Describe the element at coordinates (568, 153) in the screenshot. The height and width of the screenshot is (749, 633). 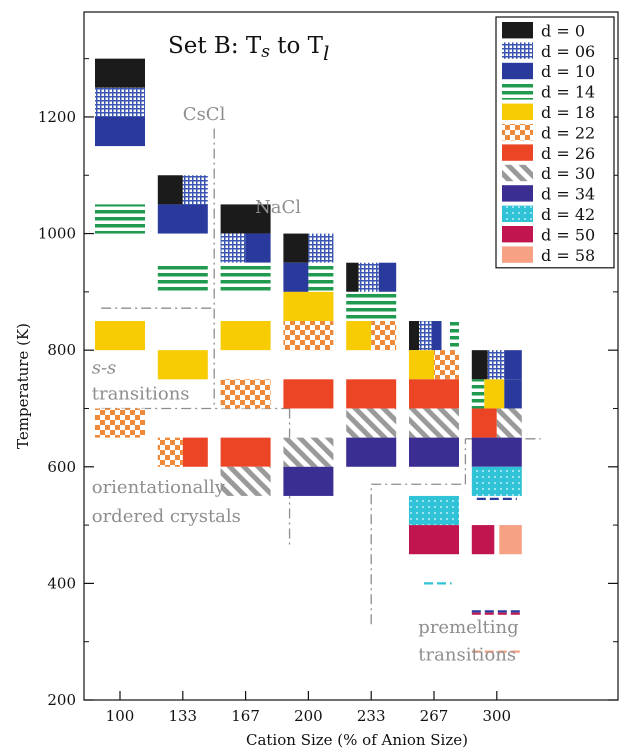
I see `legend-label: d = 26` at that location.